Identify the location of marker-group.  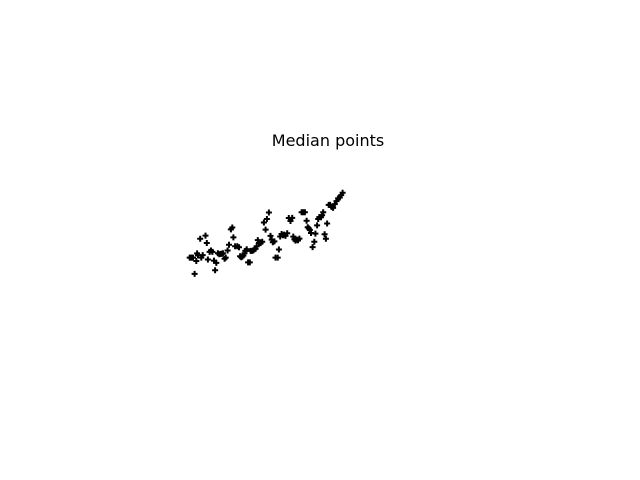
(266, 233).